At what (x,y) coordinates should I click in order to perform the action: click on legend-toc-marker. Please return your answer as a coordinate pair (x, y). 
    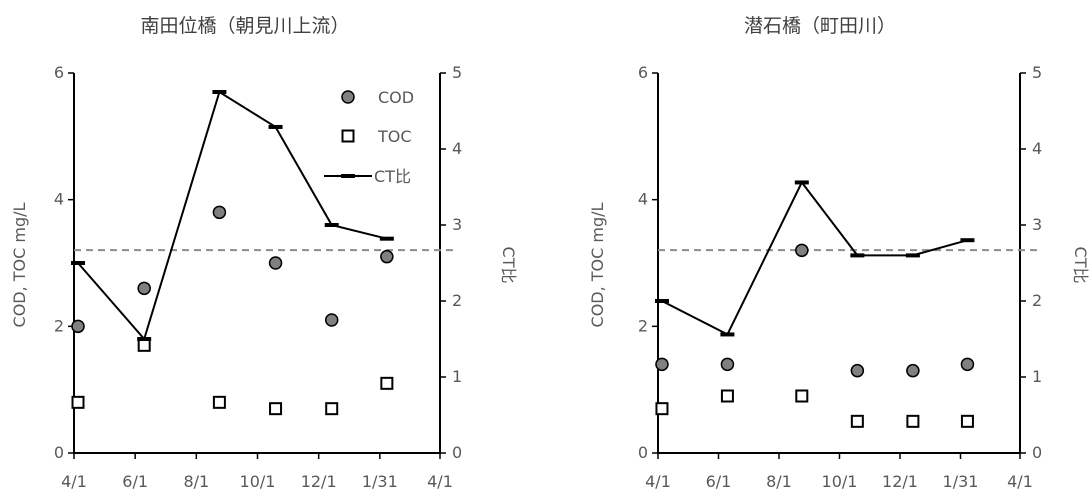
    Looking at the image, I should click on (348, 136).